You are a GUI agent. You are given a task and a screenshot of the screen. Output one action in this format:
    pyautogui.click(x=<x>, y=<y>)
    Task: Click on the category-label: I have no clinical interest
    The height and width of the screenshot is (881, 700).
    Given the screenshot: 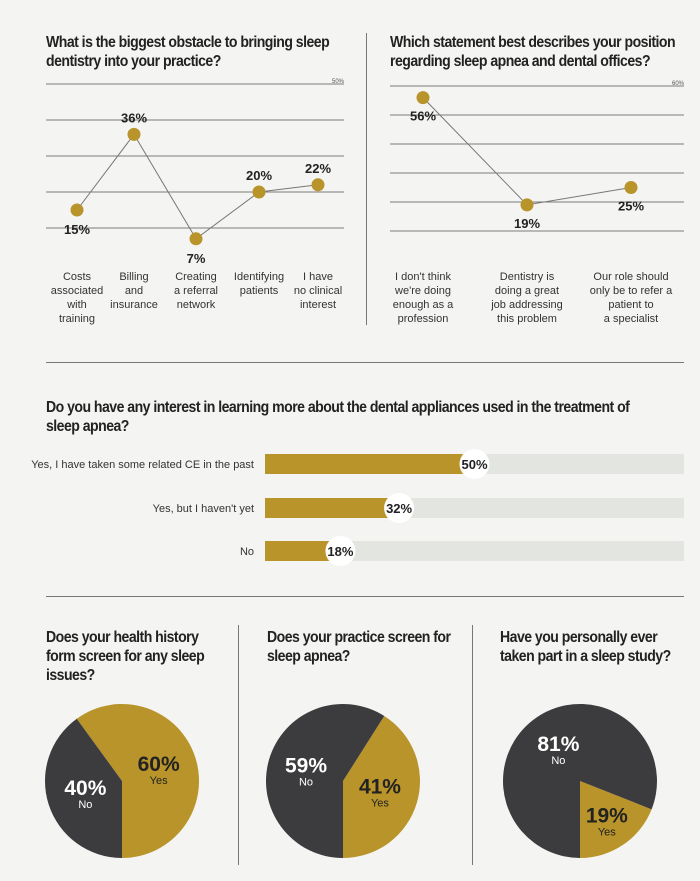 What is the action you would take?
    pyautogui.click(x=318, y=291)
    